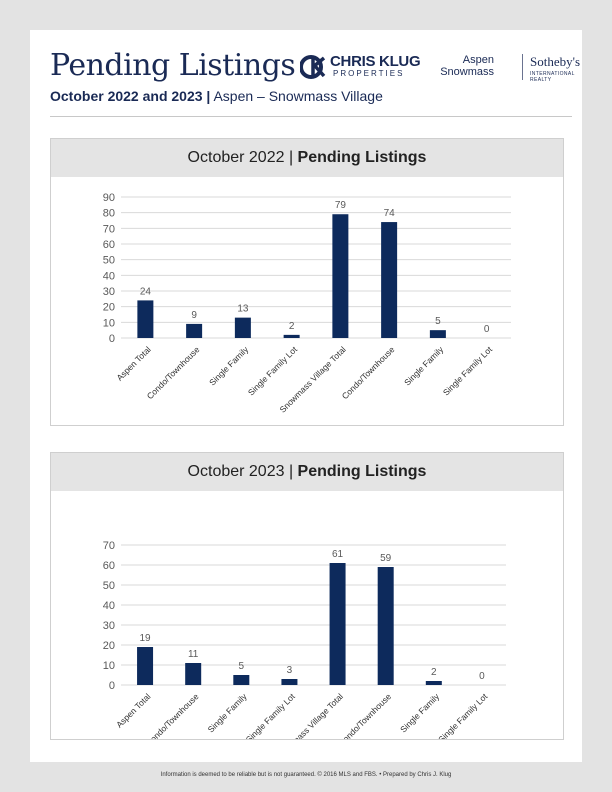 The image size is (612, 792). I want to click on brand-sub: PROPERTIES, so click(369, 73).